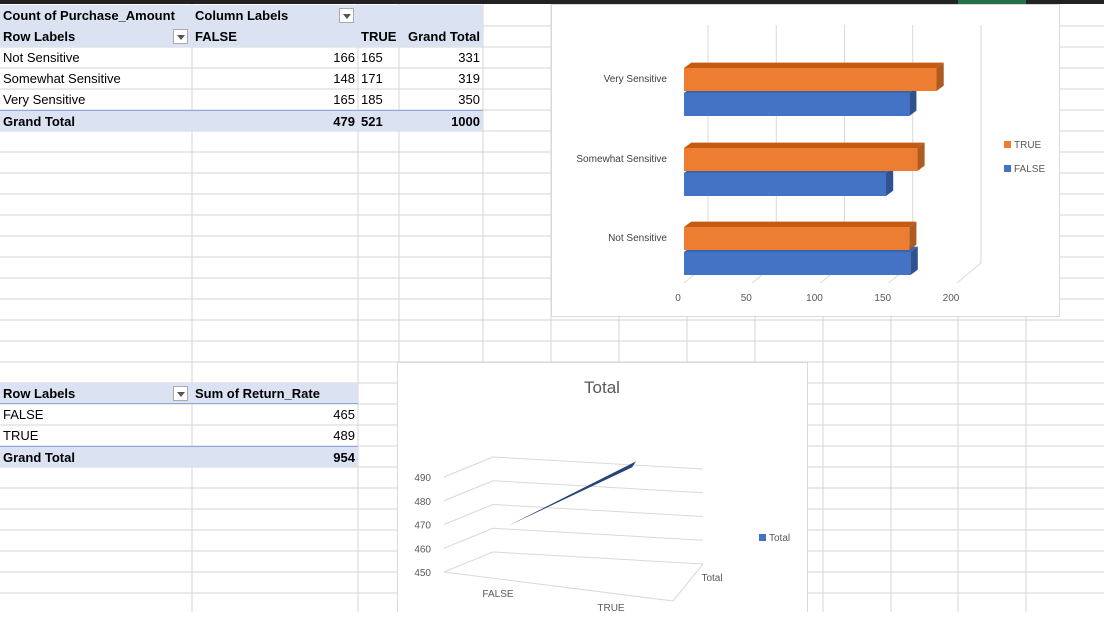 The height and width of the screenshot is (618, 1104). What do you see at coordinates (62, 78) in the screenshot?
I see `row-label: Somewhat Sensitive` at bounding box center [62, 78].